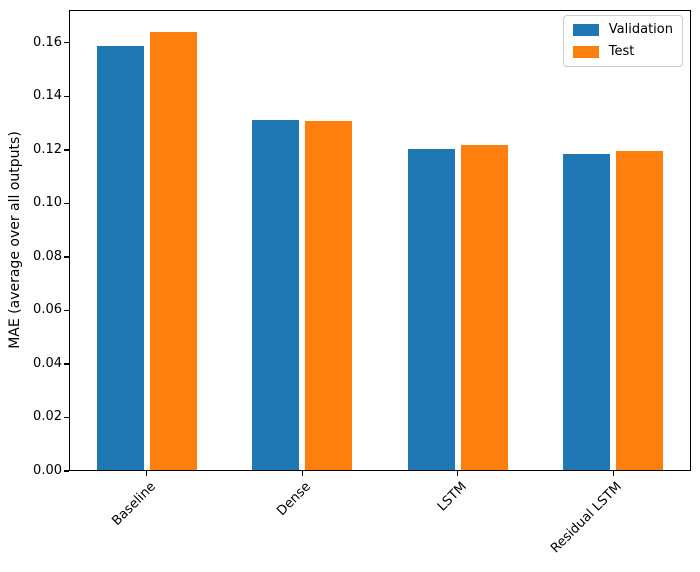 Image resolution: width=700 pixels, height=572 pixels. What do you see at coordinates (47, 470) in the screenshot?
I see `y-tick-label: 0.00` at bounding box center [47, 470].